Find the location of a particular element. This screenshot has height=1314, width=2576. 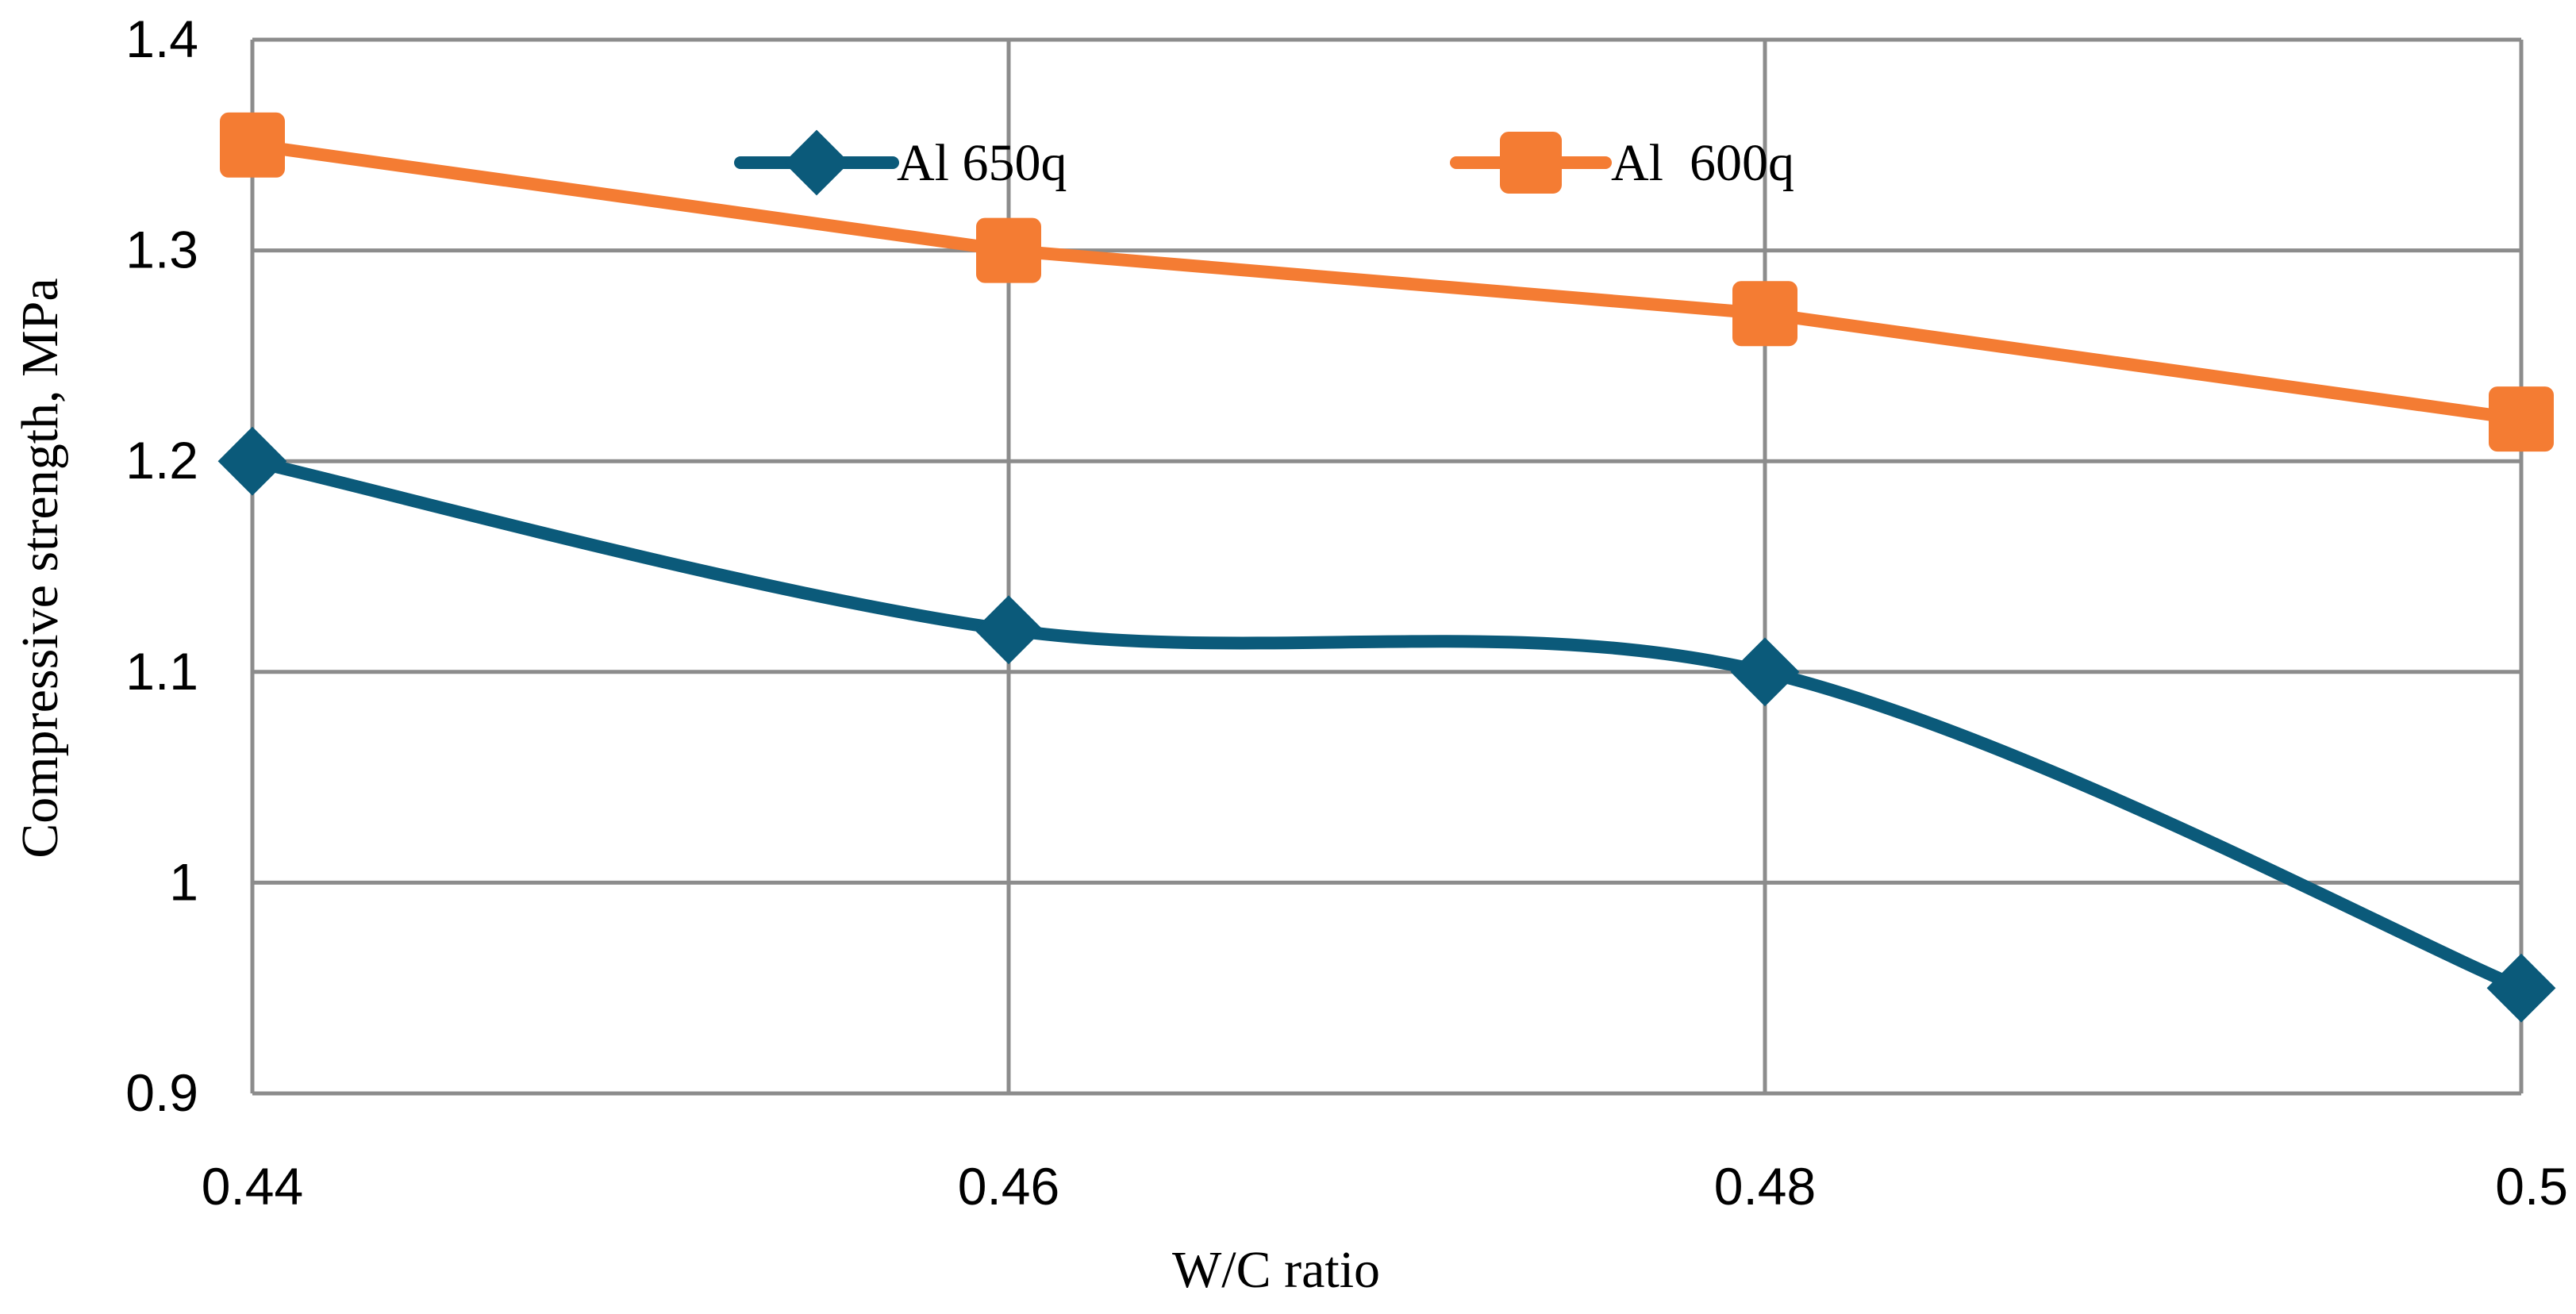

x-axis-title: W/C ratio is located at coordinates (1276, 1270).